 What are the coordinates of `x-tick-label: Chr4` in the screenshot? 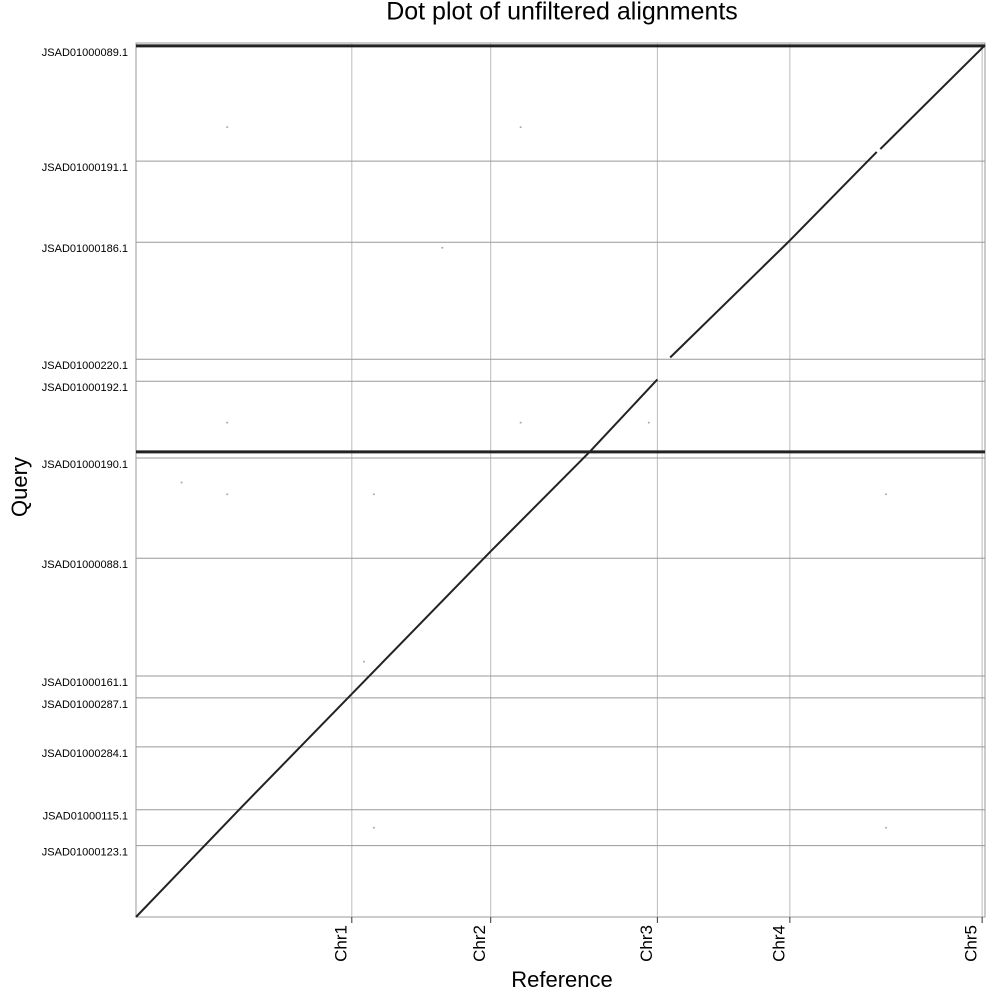 It's located at (778, 943).